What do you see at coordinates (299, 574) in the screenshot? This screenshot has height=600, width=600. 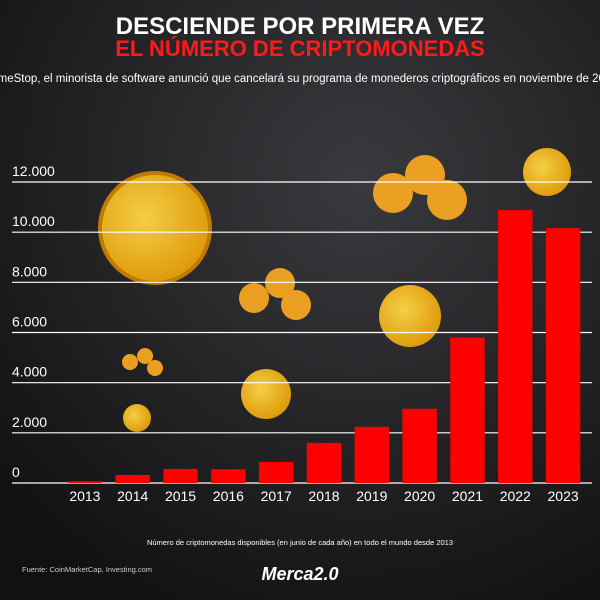 I see `logo: Merca2.0` at bounding box center [299, 574].